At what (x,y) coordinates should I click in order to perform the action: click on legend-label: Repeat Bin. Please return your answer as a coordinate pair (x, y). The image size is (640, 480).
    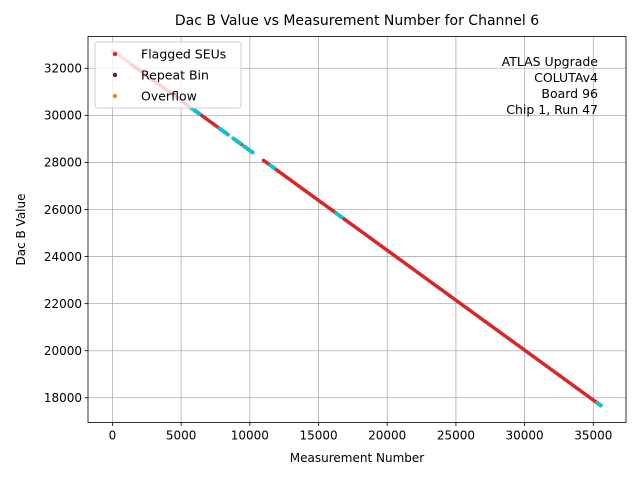
    Looking at the image, I should click on (175, 75).